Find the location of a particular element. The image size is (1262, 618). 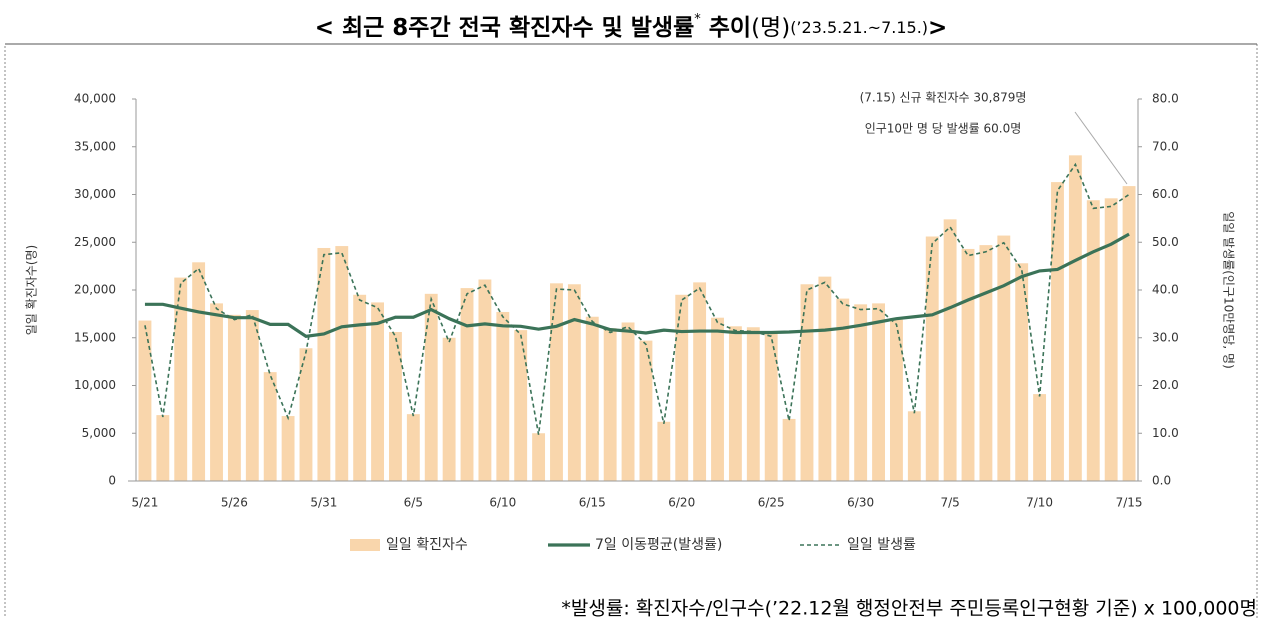

x-tick-label: 5/26 is located at coordinates (234, 503).